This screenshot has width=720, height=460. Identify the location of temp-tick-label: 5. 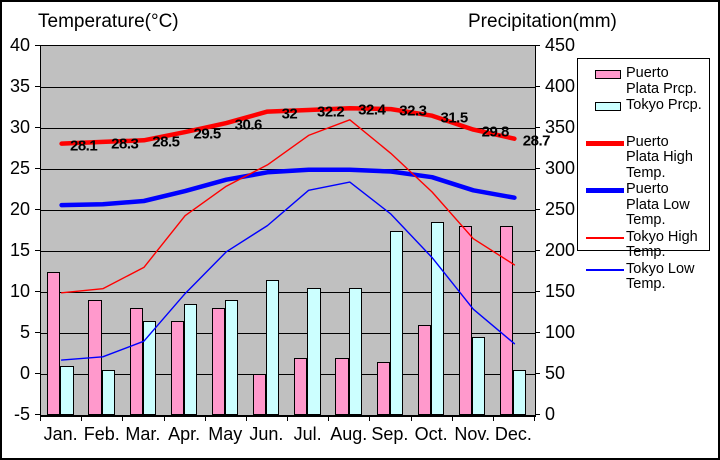
(24, 332).